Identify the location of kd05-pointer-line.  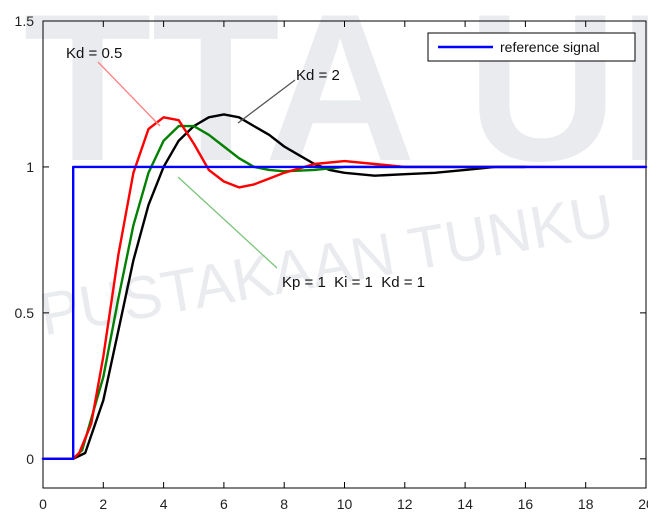
(129, 94).